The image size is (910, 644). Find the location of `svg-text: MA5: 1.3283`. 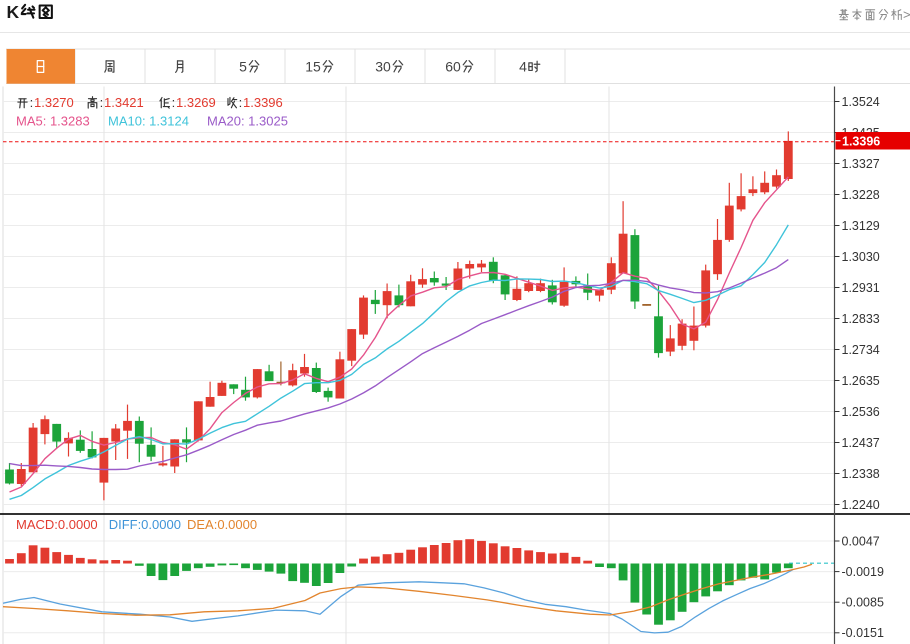

svg-text: MA5: 1.3283 is located at coordinates (53, 121).